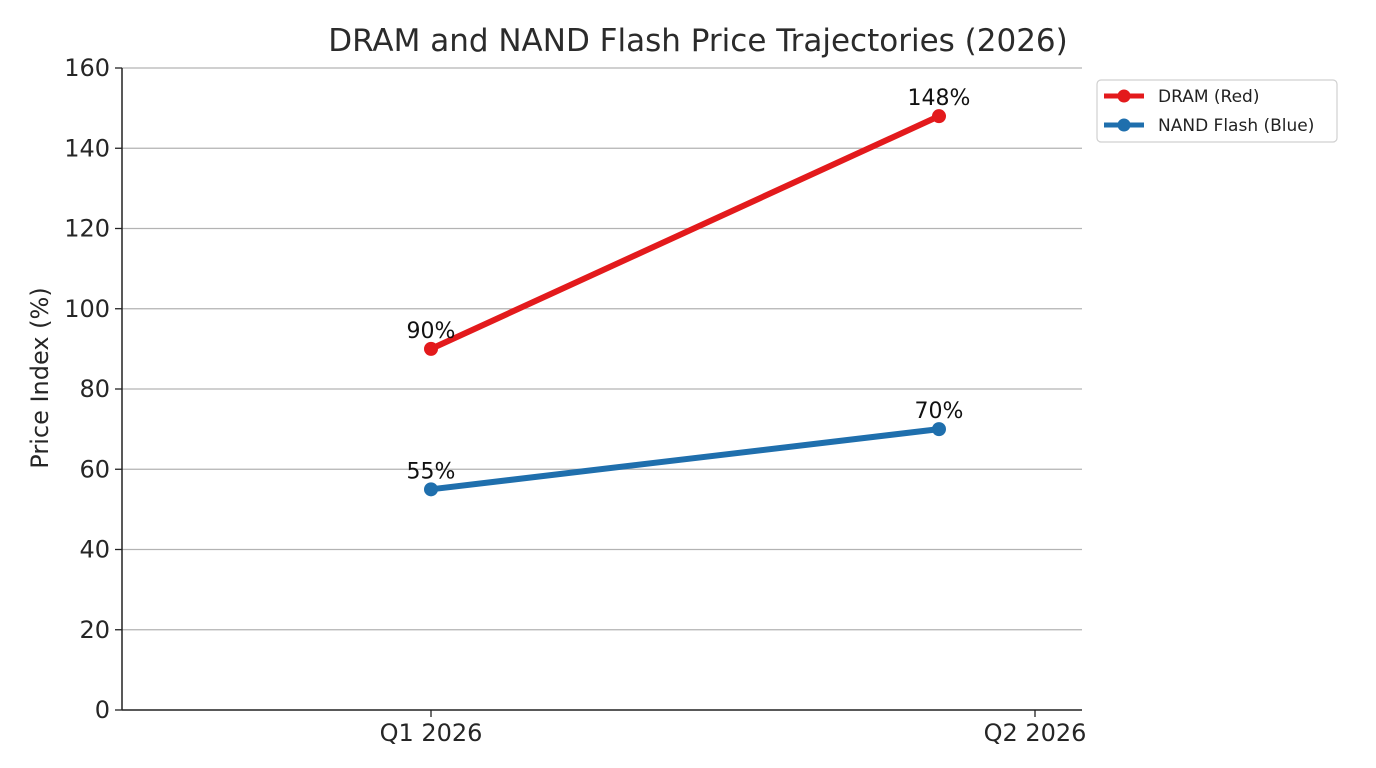 The height and width of the screenshot is (768, 1376). I want to click on data-label-1-1: 70%, so click(939, 411).